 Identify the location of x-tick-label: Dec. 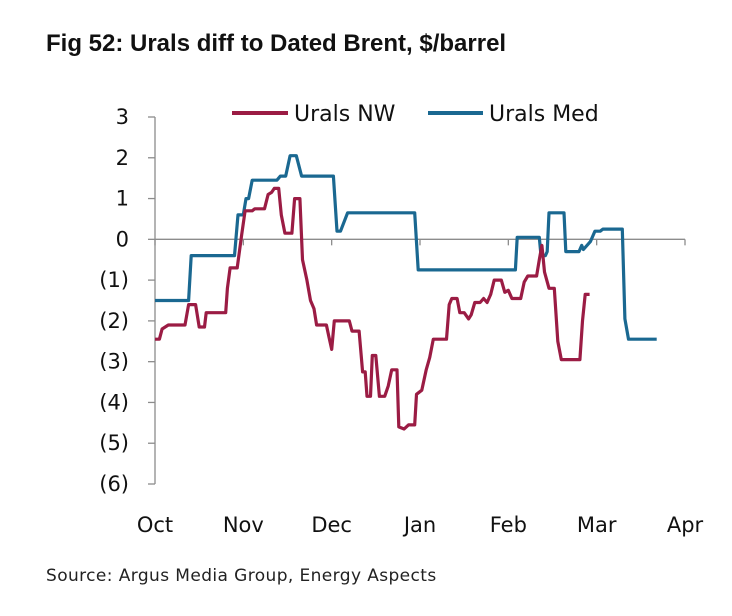
(331, 525).